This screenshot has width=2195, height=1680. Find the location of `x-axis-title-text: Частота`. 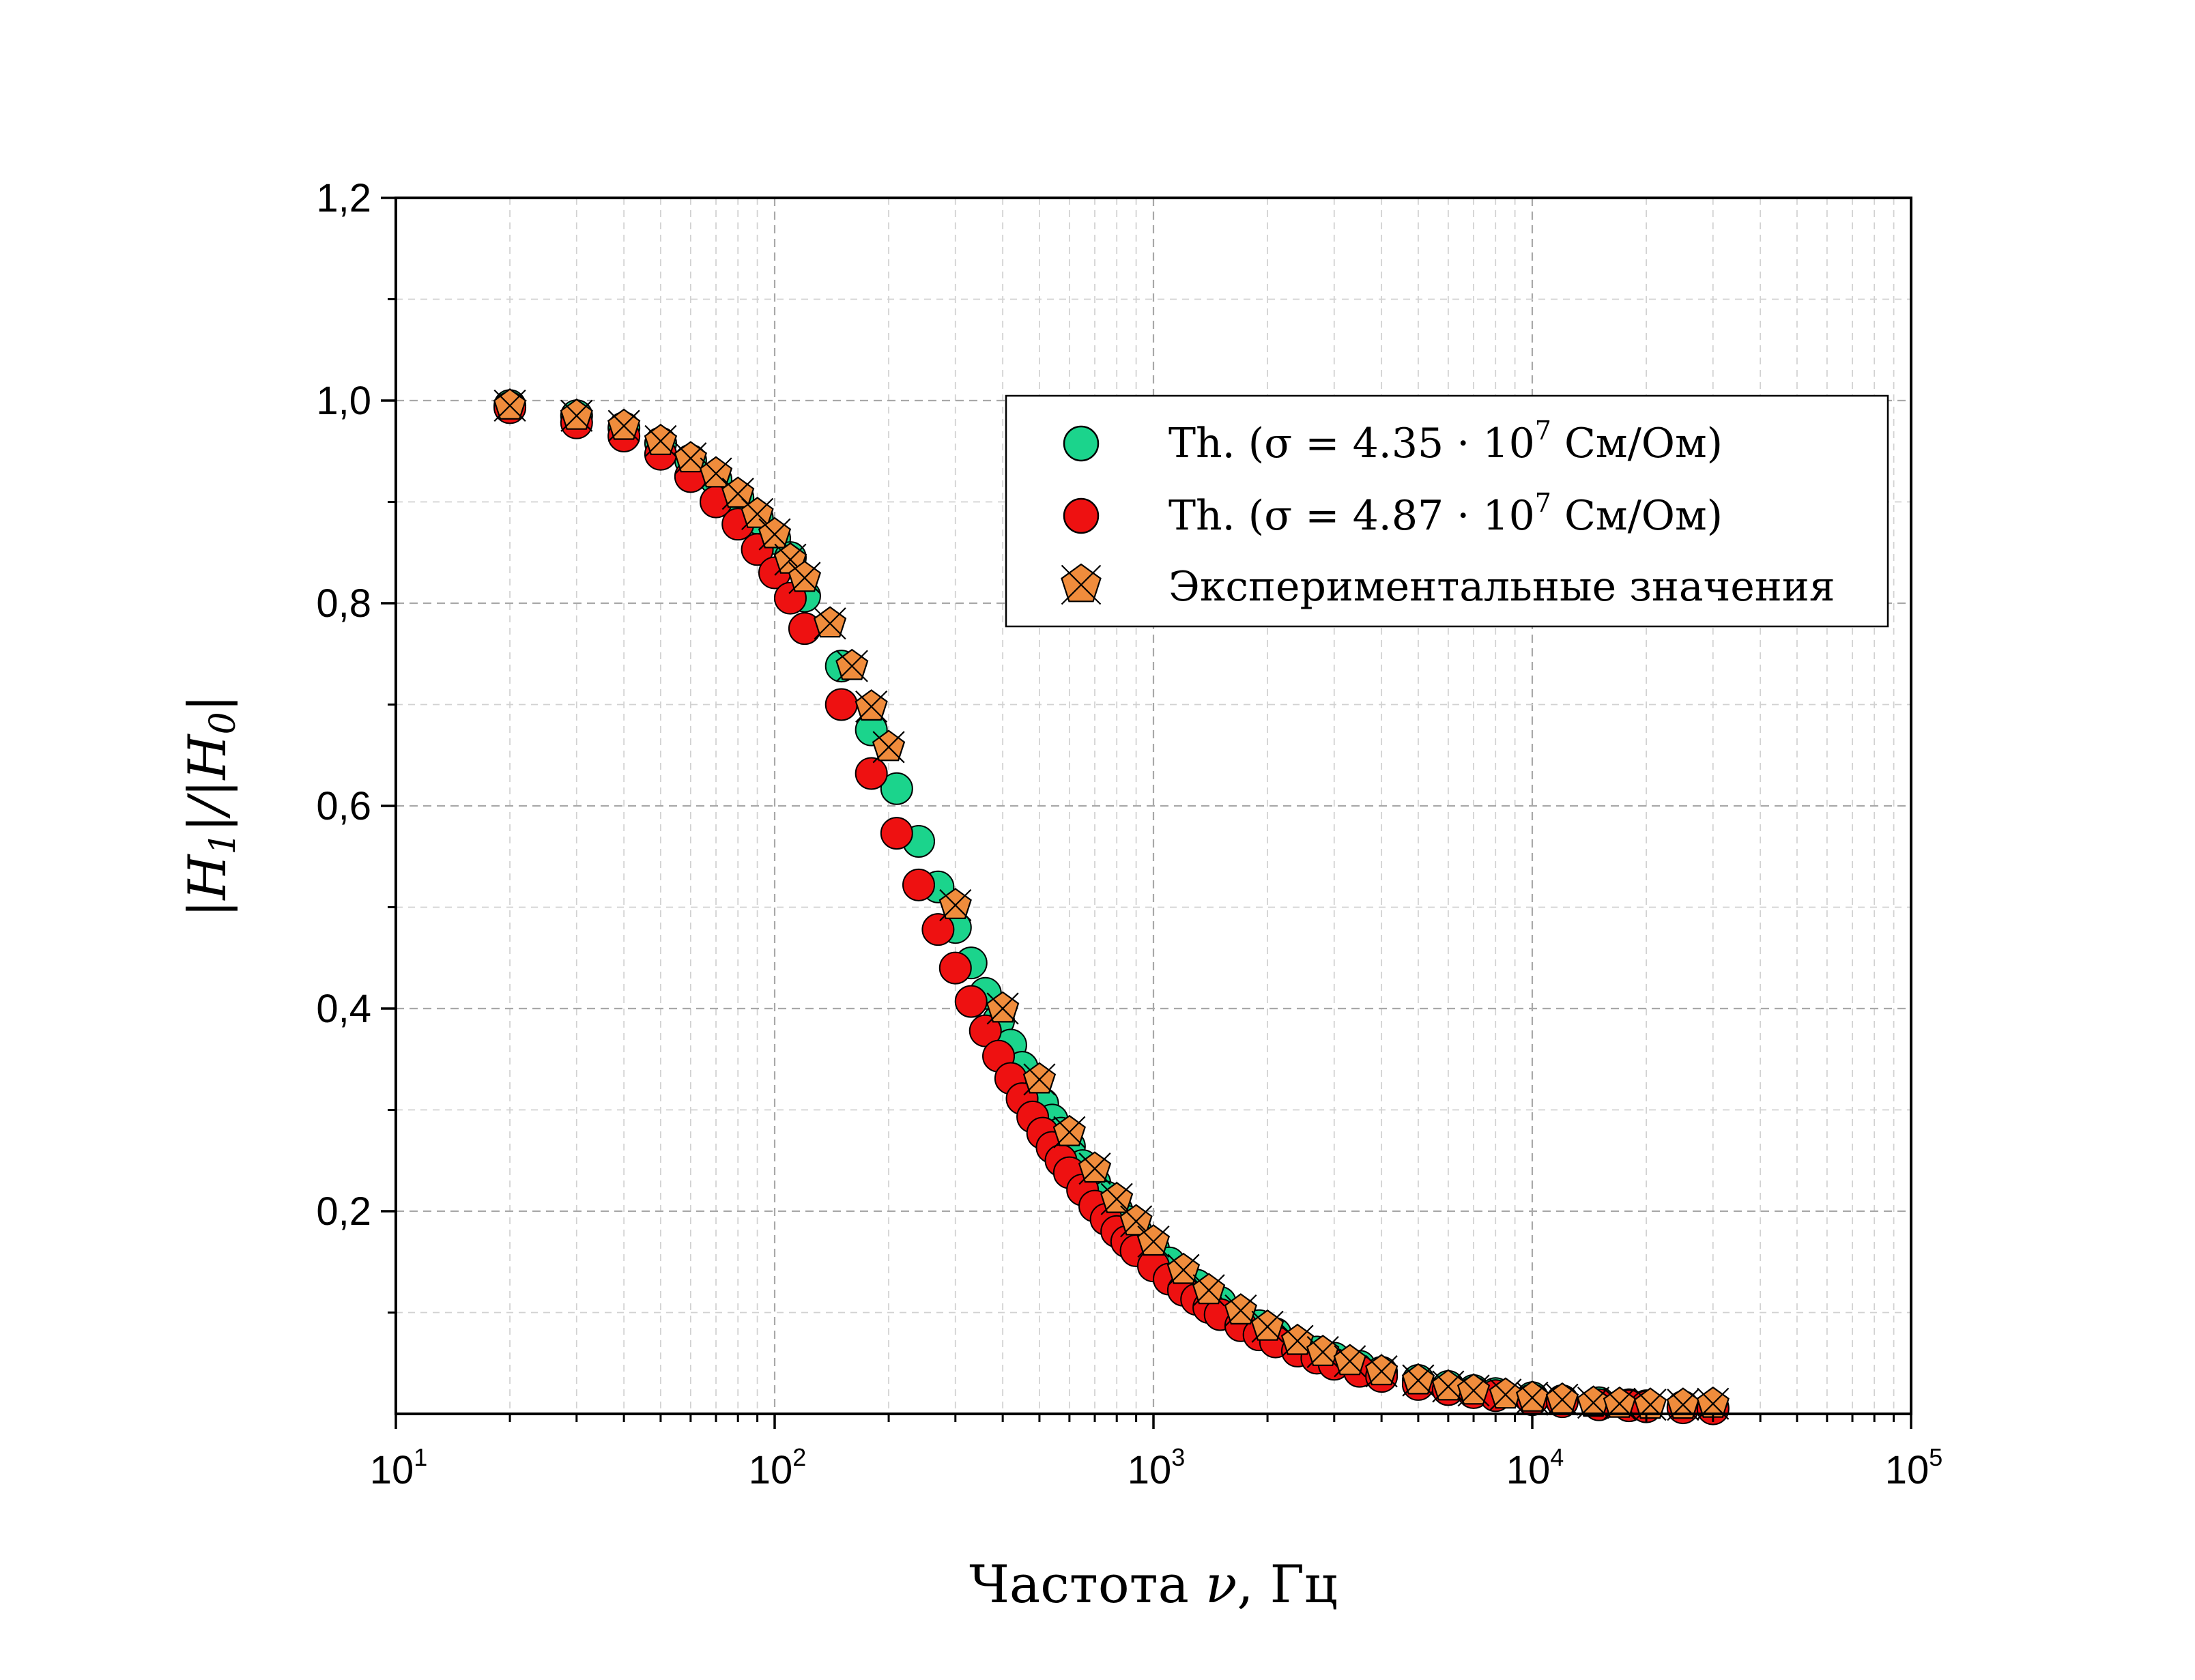

x-axis-title-text: Частота is located at coordinates (1087, 1584).